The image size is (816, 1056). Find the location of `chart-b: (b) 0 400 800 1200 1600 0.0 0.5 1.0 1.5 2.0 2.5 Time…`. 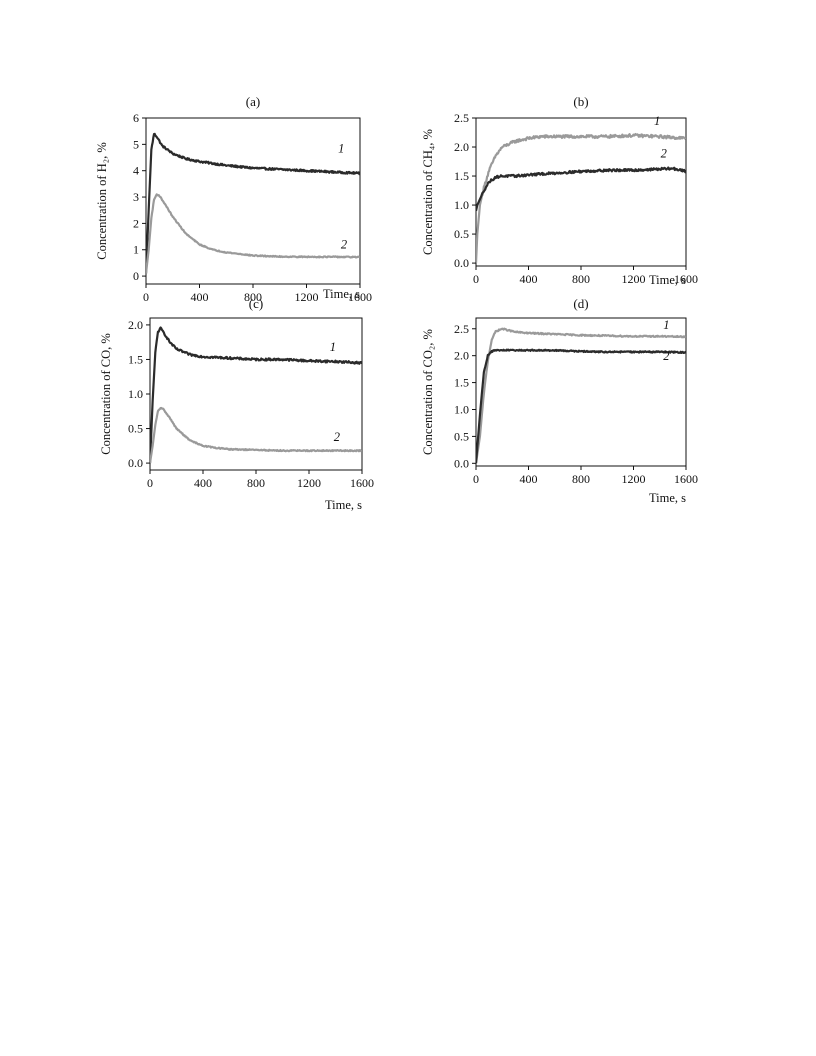

chart-b: (b) 0 400 800 1200 1600 0.0 0.5 1.0 1.5 2.0 2.5 Time… is located at coordinates (559, 190).